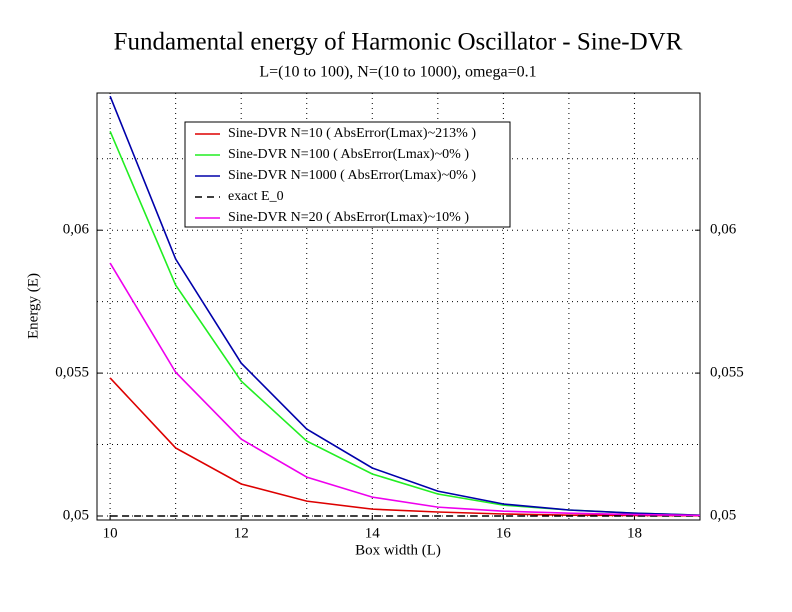 Image resolution: width=792 pixels, height=612 pixels. What do you see at coordinates (727, 373) in the screenshot?
I see `y2-tick-label: 0,055` at bounding box center [727, 373].